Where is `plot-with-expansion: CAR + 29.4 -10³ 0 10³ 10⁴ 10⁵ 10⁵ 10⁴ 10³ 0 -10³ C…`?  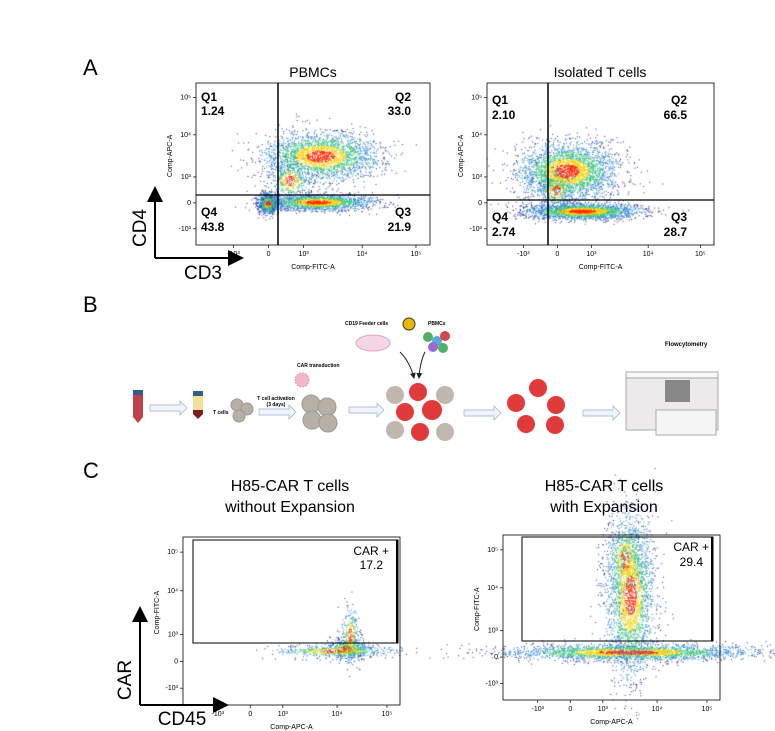
plot-with-expansion: CAR + 29.4 -10³ 0 10³ 10⁴ 10⁵ 10⁵ 10⁴ 10³ 0 -10³ C… is located at coordinates (597, 630).